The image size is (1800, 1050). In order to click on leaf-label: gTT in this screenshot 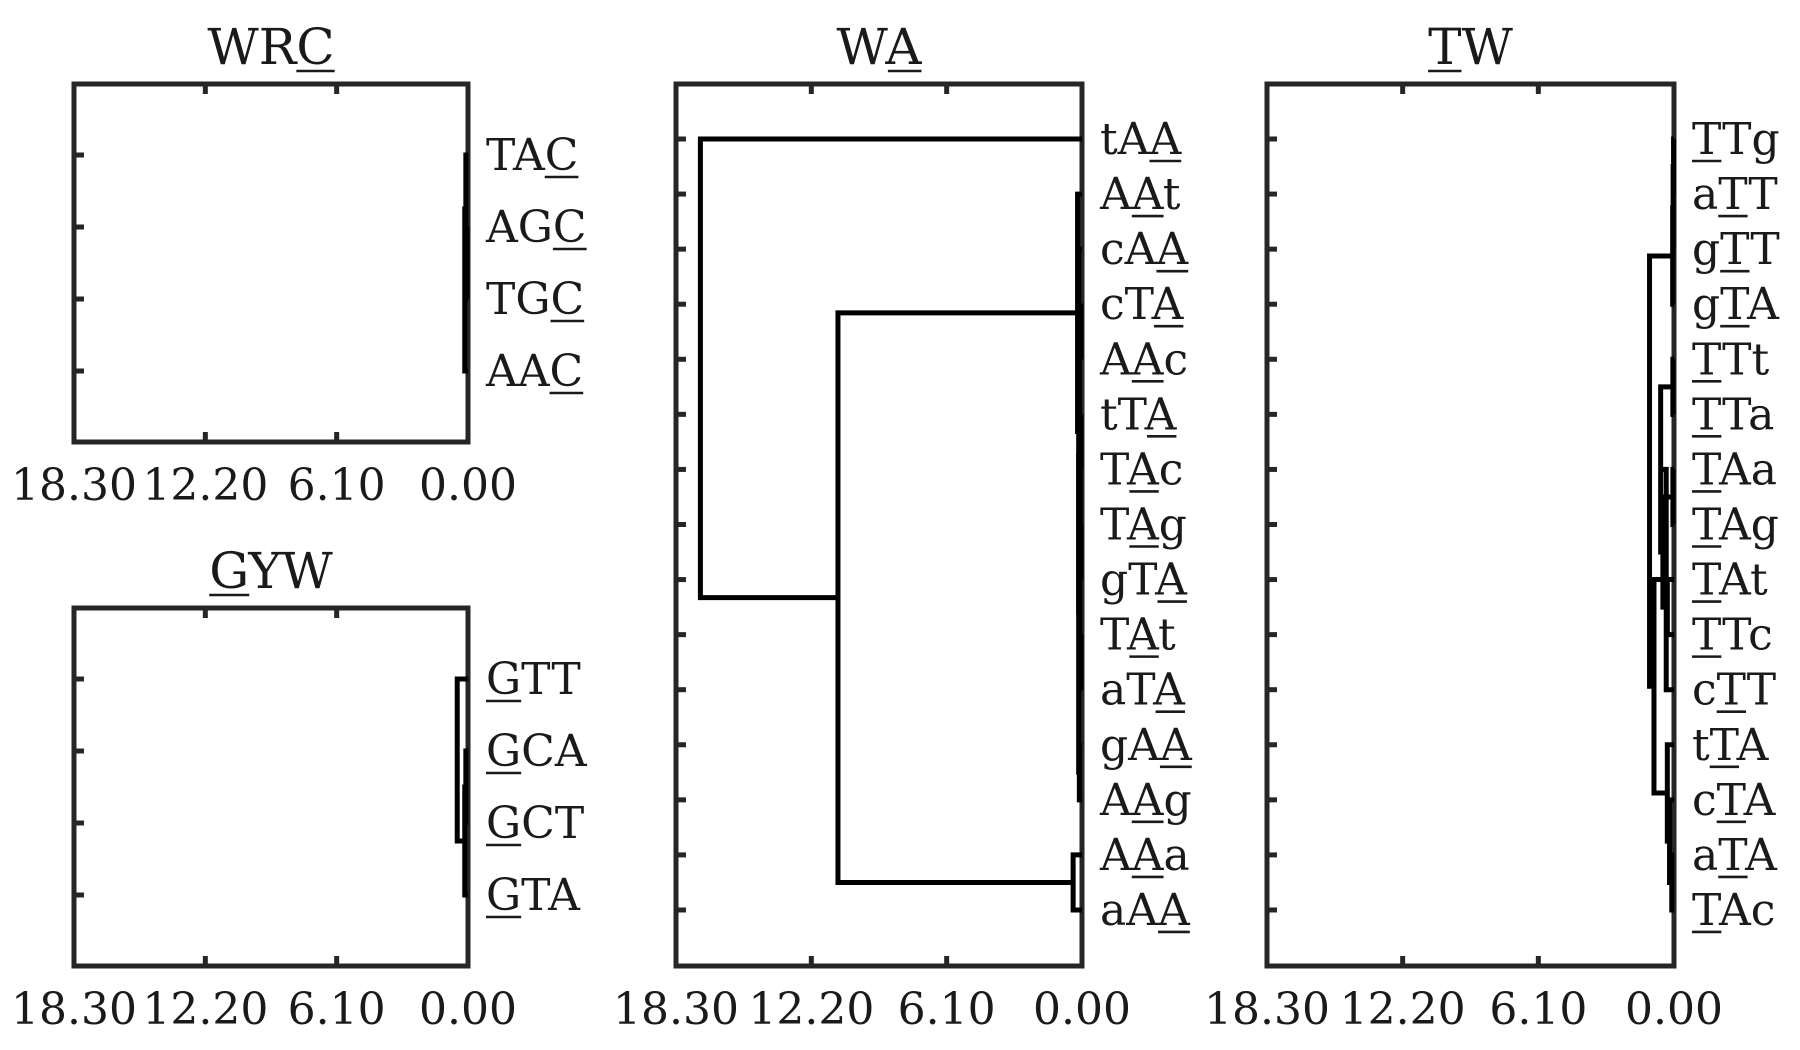, I will do `click(1736, 249)`.